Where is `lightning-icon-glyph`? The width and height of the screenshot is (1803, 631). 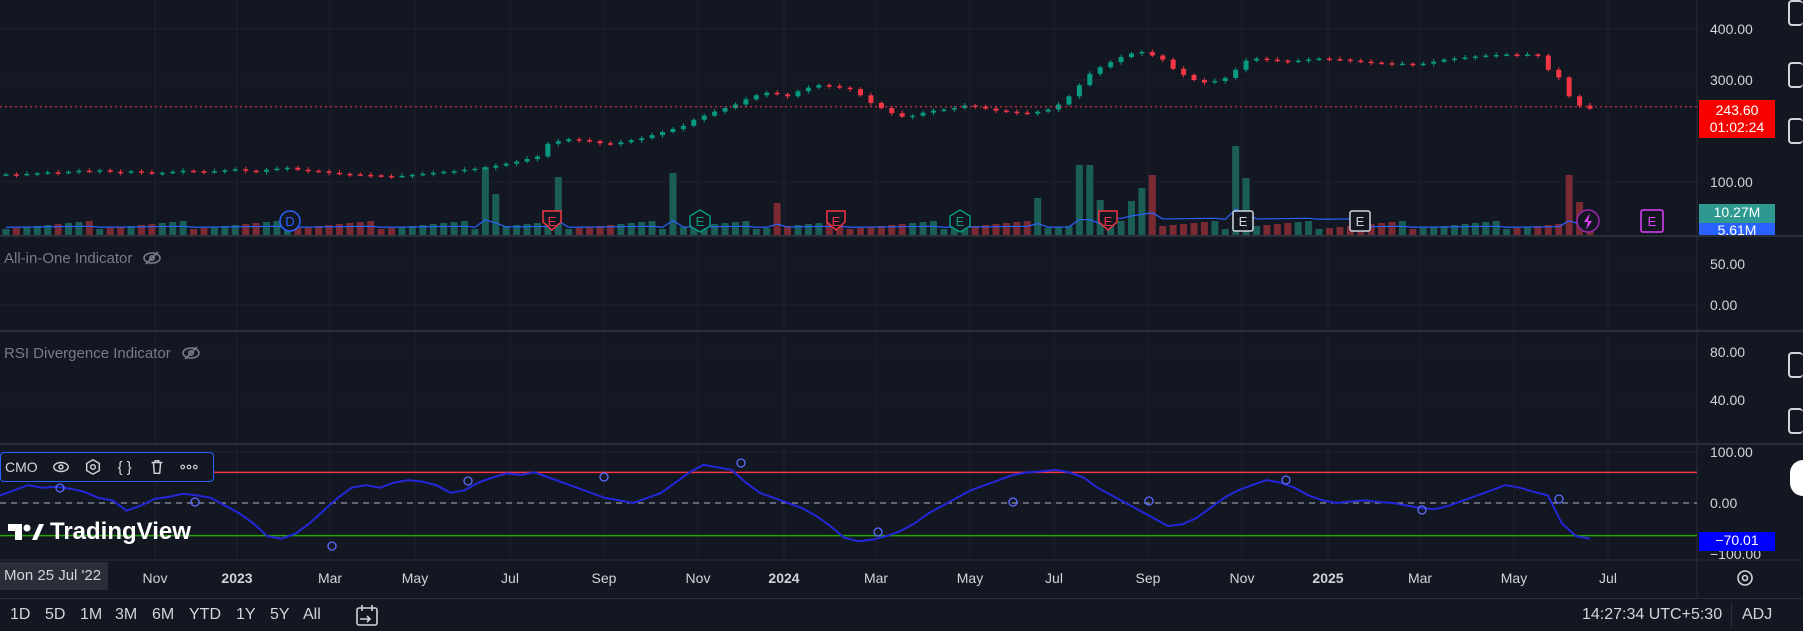
lightning-icon-glyph is located at coordinates (1588, 221).